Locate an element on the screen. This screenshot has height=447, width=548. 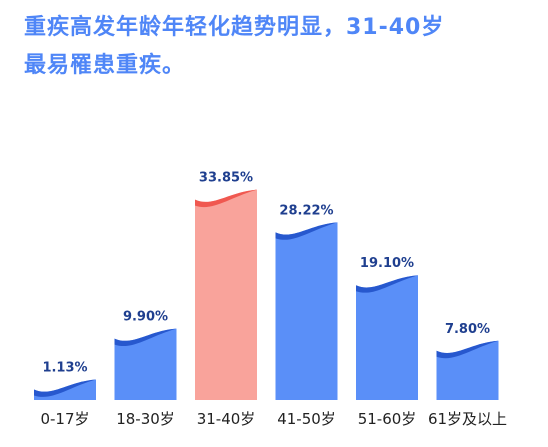
x-tick-label: 31-40岁 is located at coordinates (226, 419).